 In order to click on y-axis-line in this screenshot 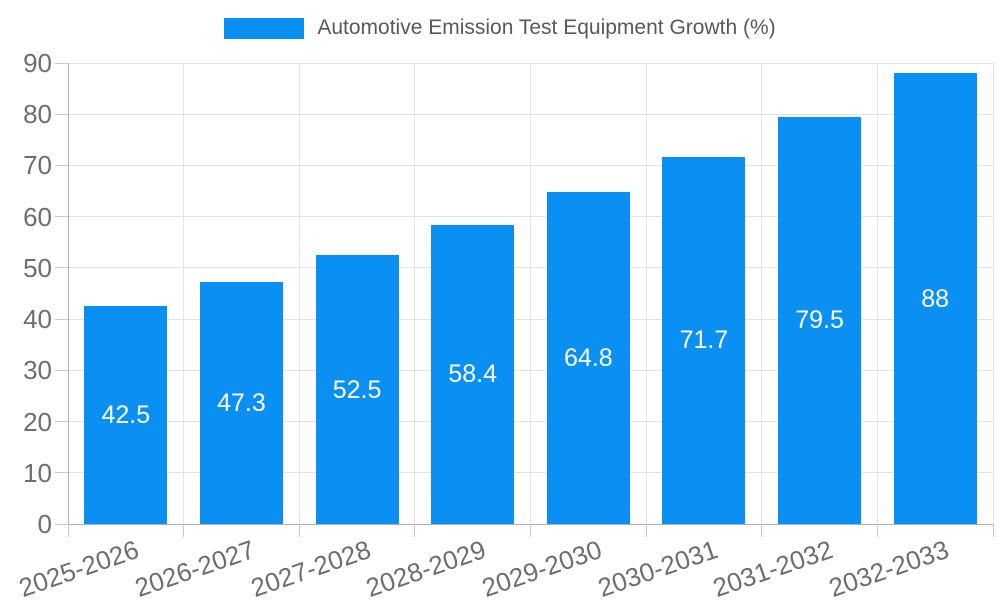, I will do `click(68, 293)`.